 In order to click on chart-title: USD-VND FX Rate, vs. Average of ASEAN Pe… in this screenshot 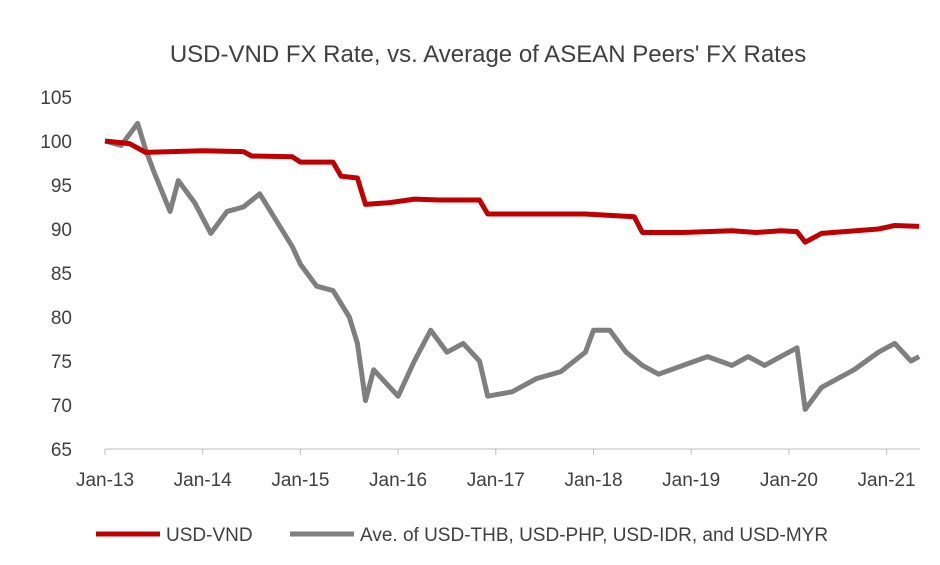, I will do `click(488, 54)`.